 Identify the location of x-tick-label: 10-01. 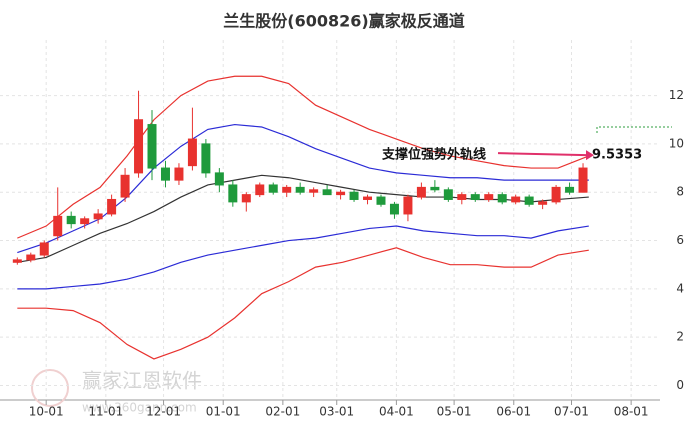
(46, 412).